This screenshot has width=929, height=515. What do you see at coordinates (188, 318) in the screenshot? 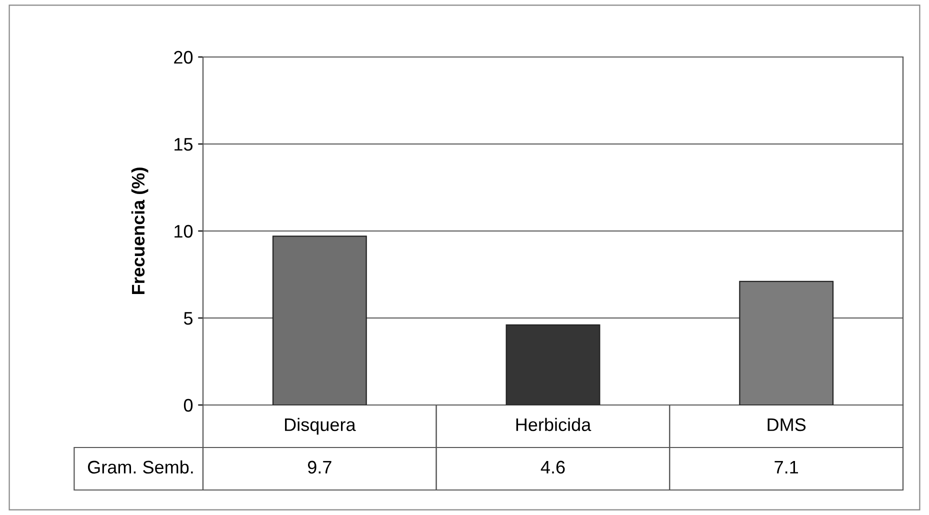
I see `y-tick-label: 5` at bounding box center [188, 318].